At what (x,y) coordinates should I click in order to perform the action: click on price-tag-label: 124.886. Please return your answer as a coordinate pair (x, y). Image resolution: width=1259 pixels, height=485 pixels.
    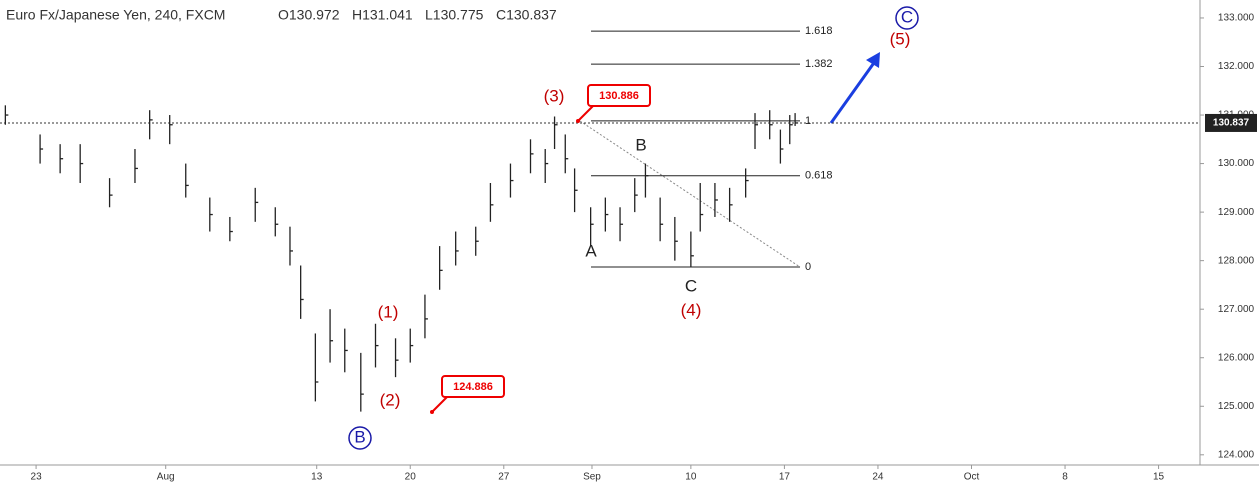
    Looking at the image, I should click on (473, 387).